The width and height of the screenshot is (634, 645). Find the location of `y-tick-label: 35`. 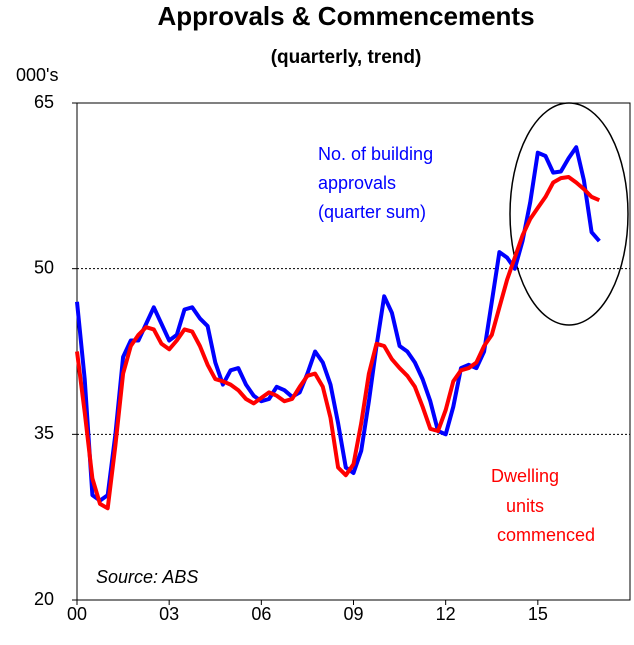

y-tick-label: 35 is located at coordinates (44, 433).